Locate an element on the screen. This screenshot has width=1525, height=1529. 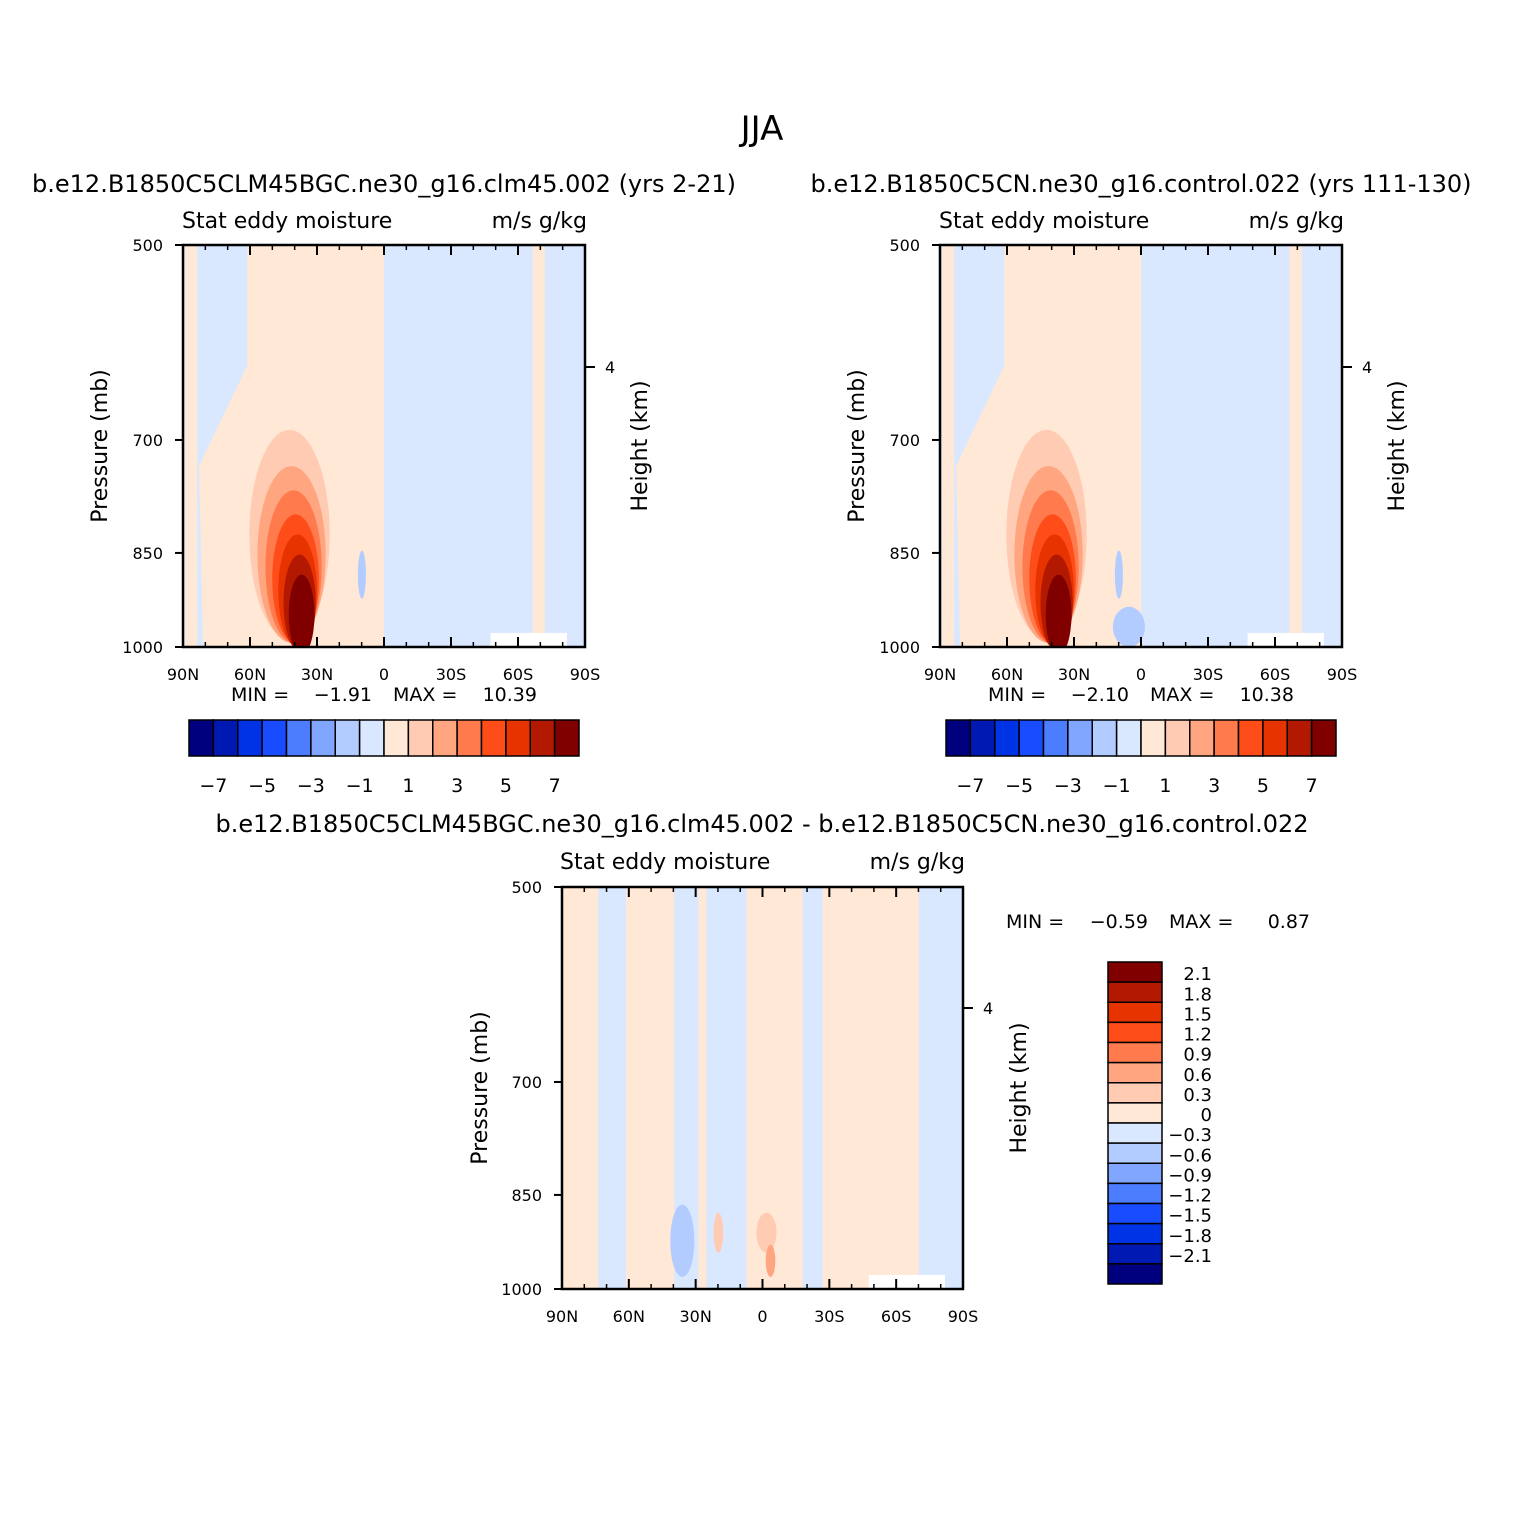
panel-3-min-value: −0.59 is located at coordinates (1119, 922).